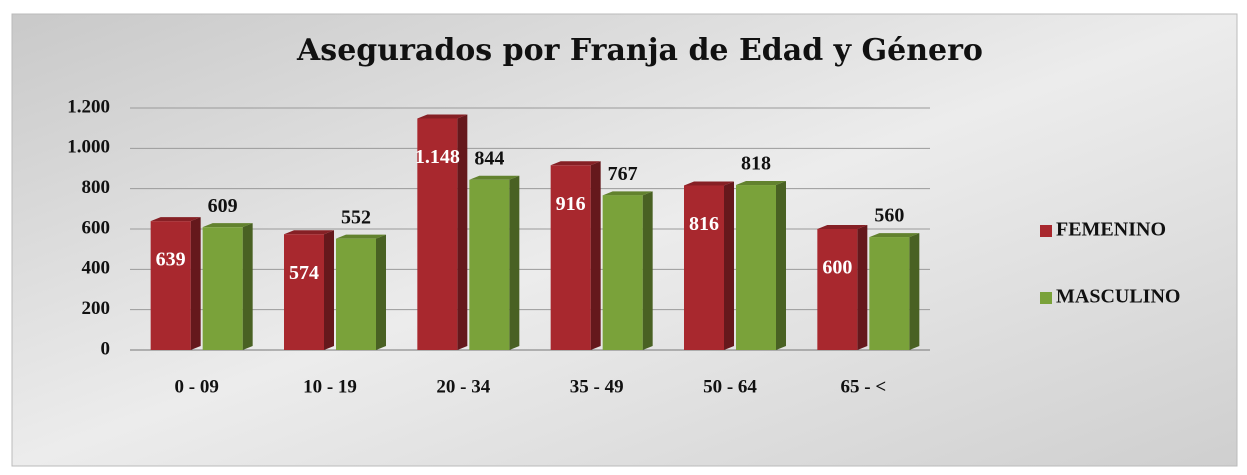 The image size is (1247, 475). I want to click on data-label: 639, so click(171, 260).